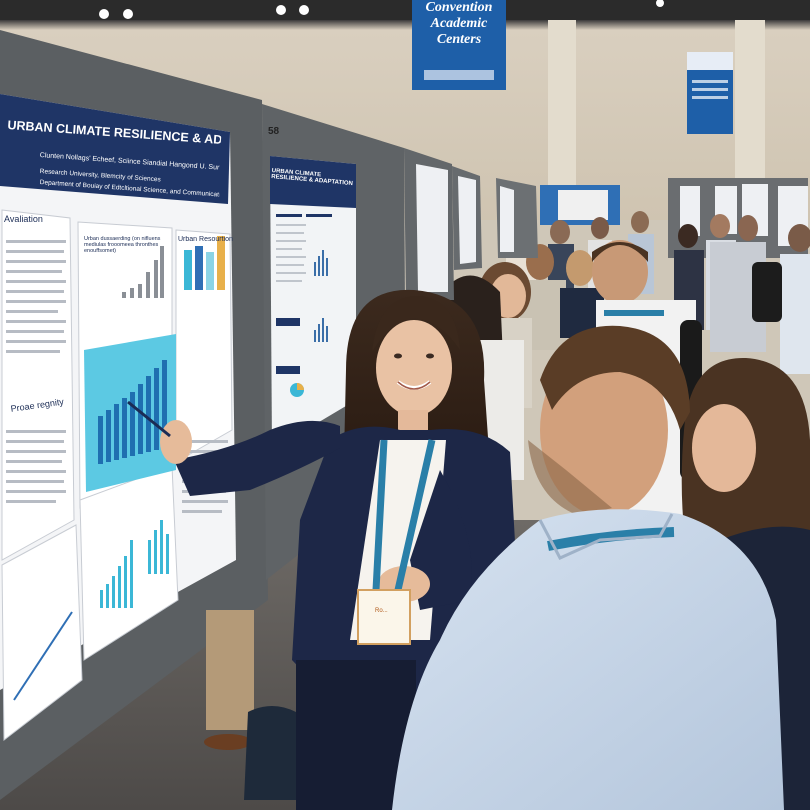  I want to click on poster-second-header, so click(313, 182).